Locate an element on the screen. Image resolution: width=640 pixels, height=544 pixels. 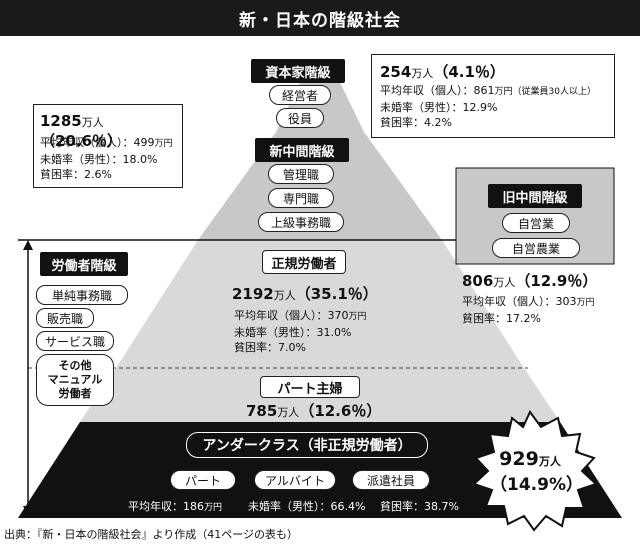
job-professional: 専門職 is located at coordinates (301, 198).